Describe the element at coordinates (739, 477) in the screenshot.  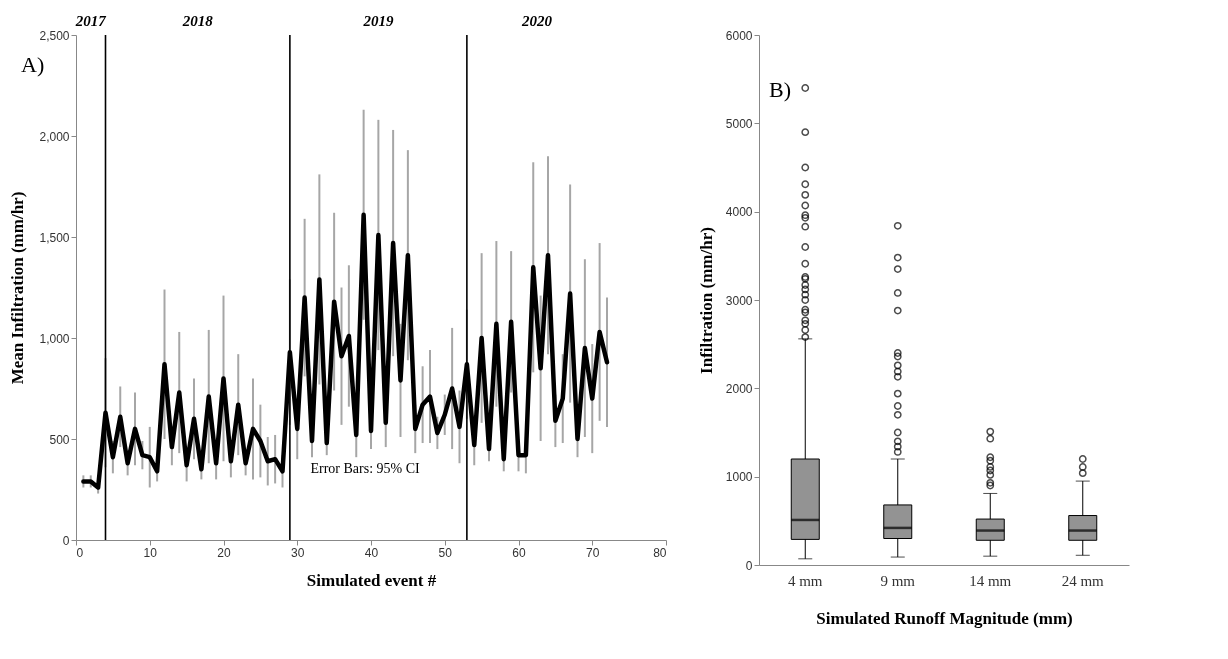
I see `y-tick-label: 1000` at that location.